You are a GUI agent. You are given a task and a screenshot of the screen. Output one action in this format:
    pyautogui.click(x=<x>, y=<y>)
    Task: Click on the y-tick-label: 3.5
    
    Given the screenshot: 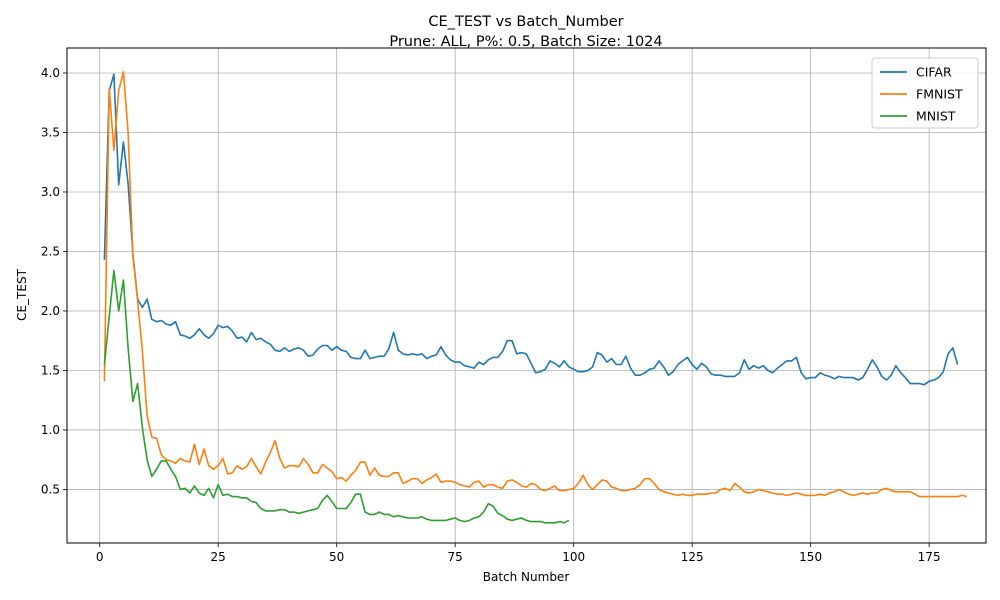 What is the action you would take?
    pyautogui.click(x=50, y=132)
    